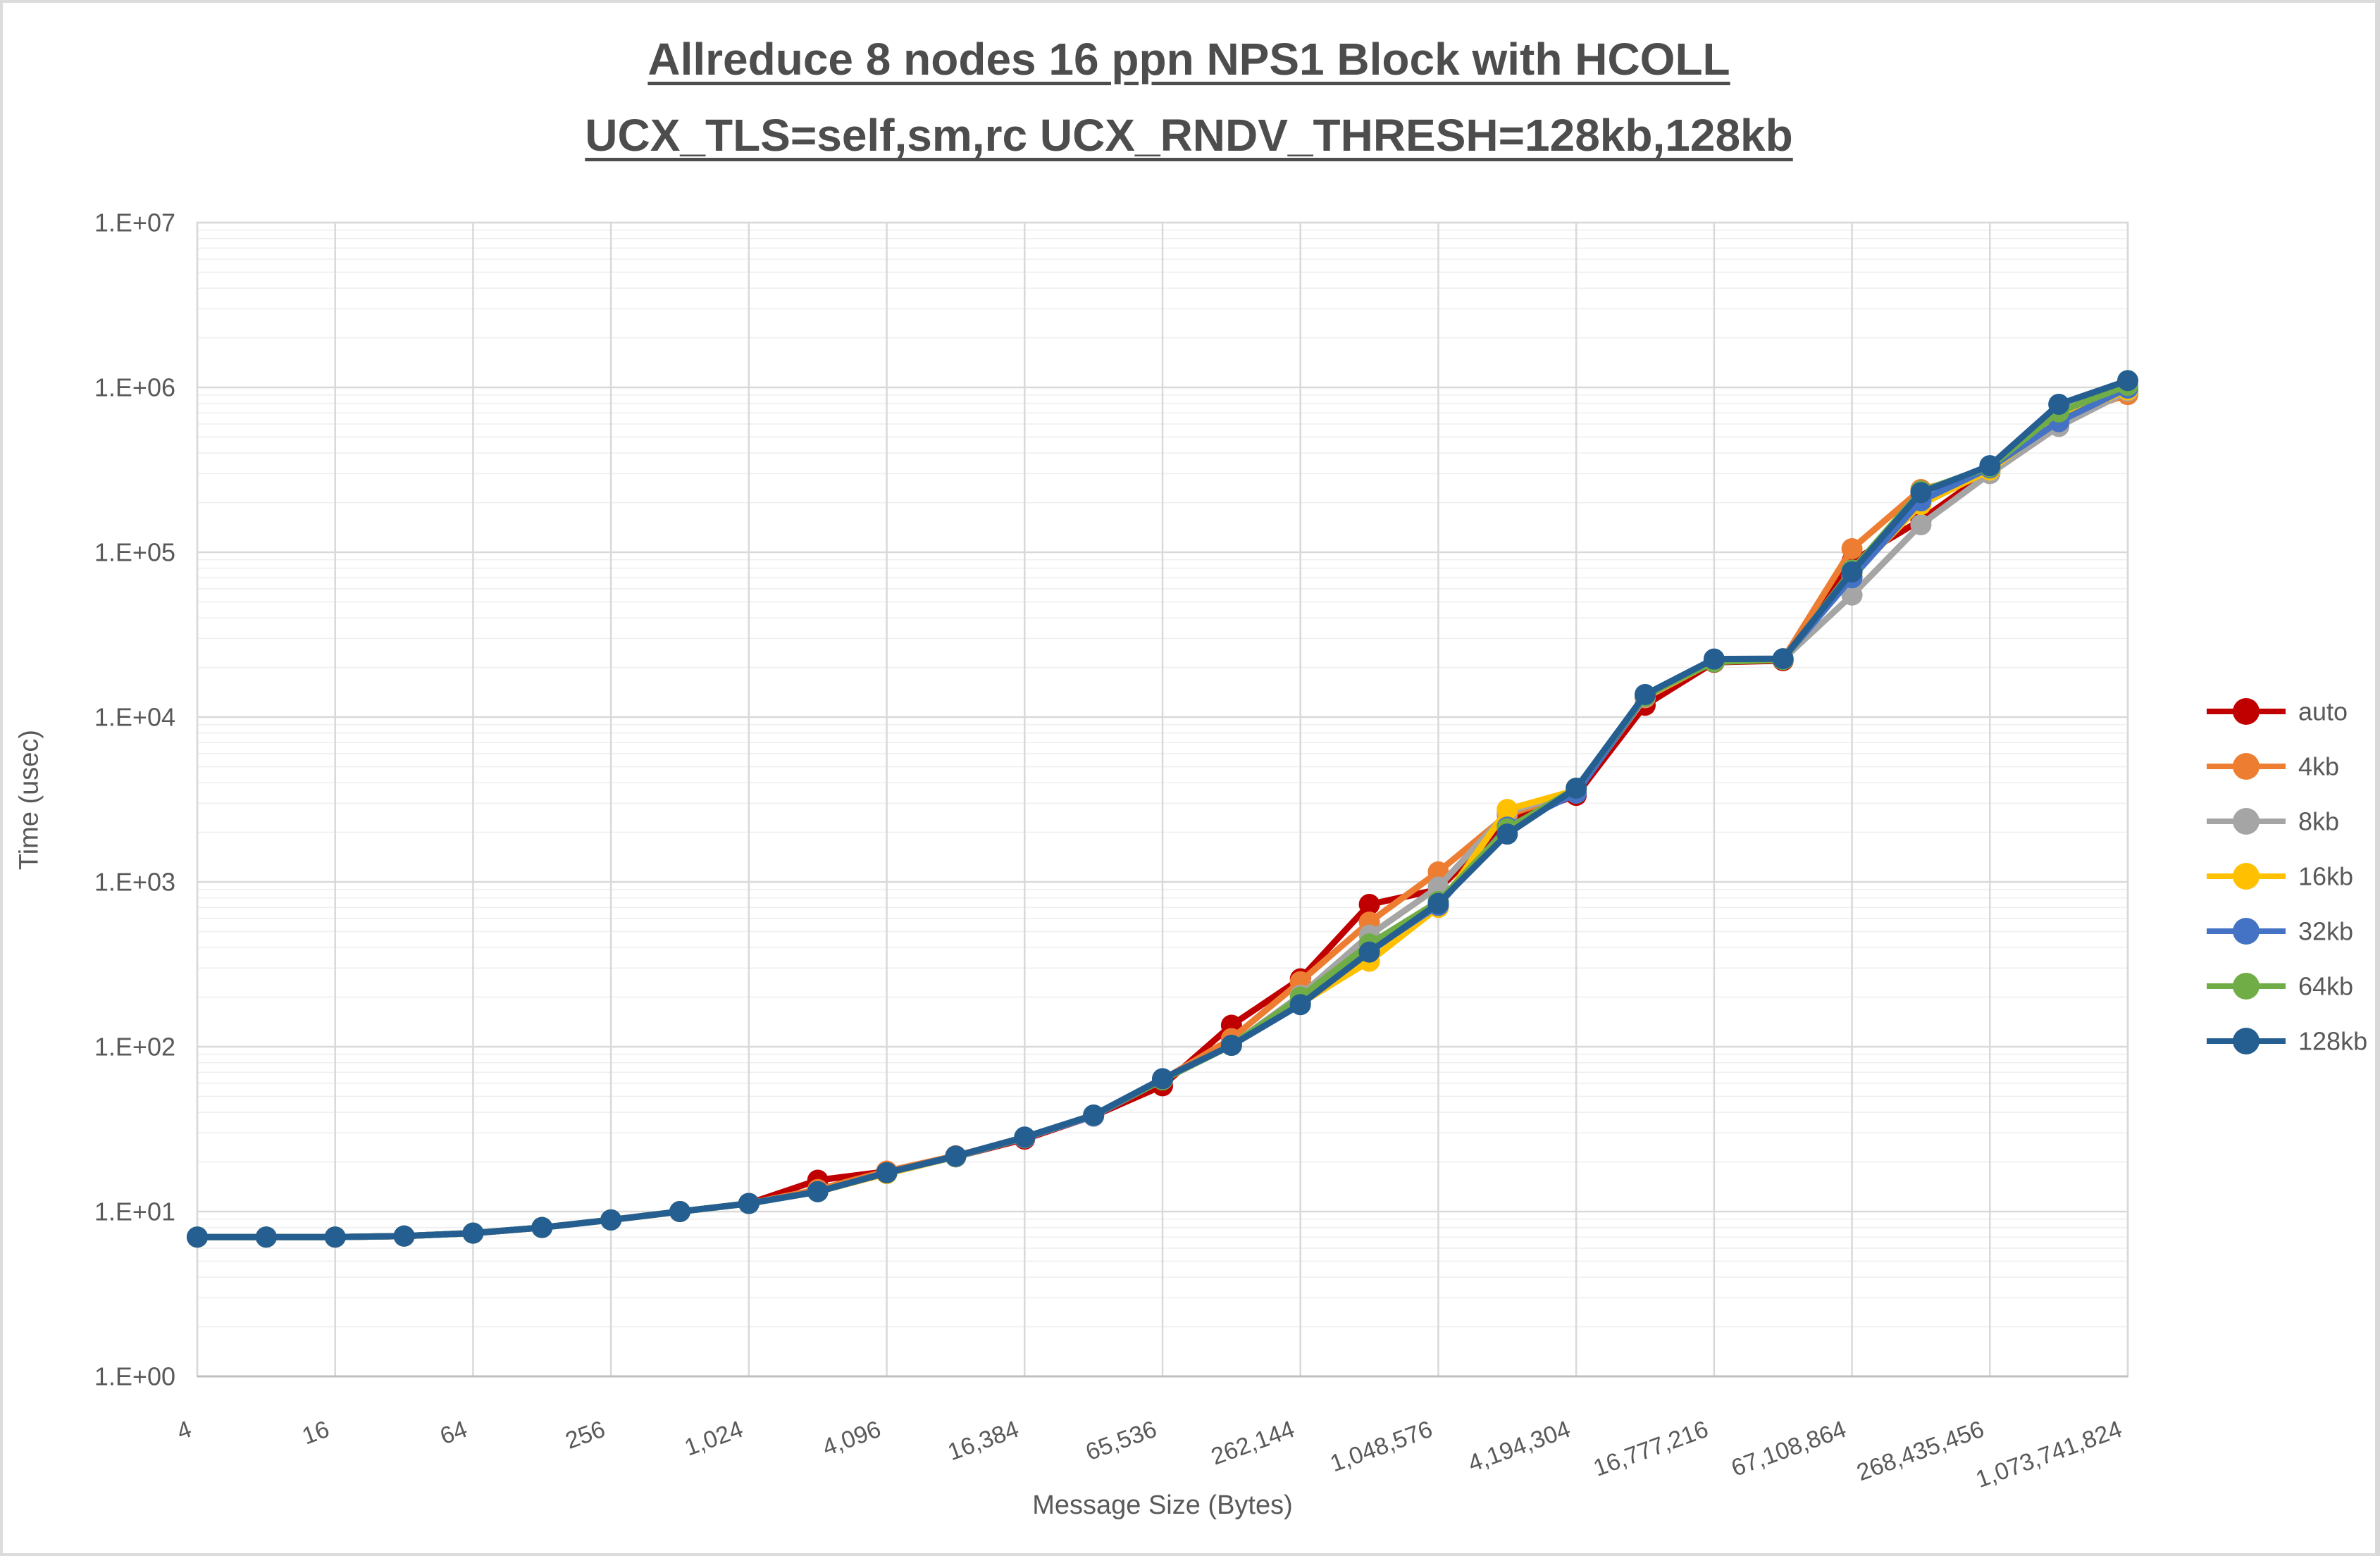 The height and width of the screenshot is (1556, 2380). I want to click on series-marker-4kb, so click(1852, 549).